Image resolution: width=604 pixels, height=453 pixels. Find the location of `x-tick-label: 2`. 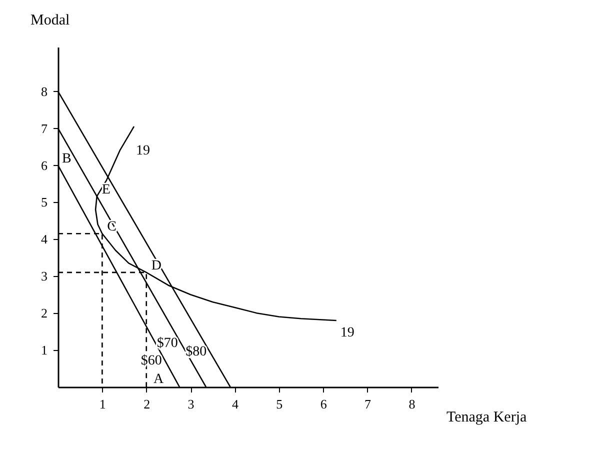

x-tick-label: 2 is located at coordinates (147, 404).